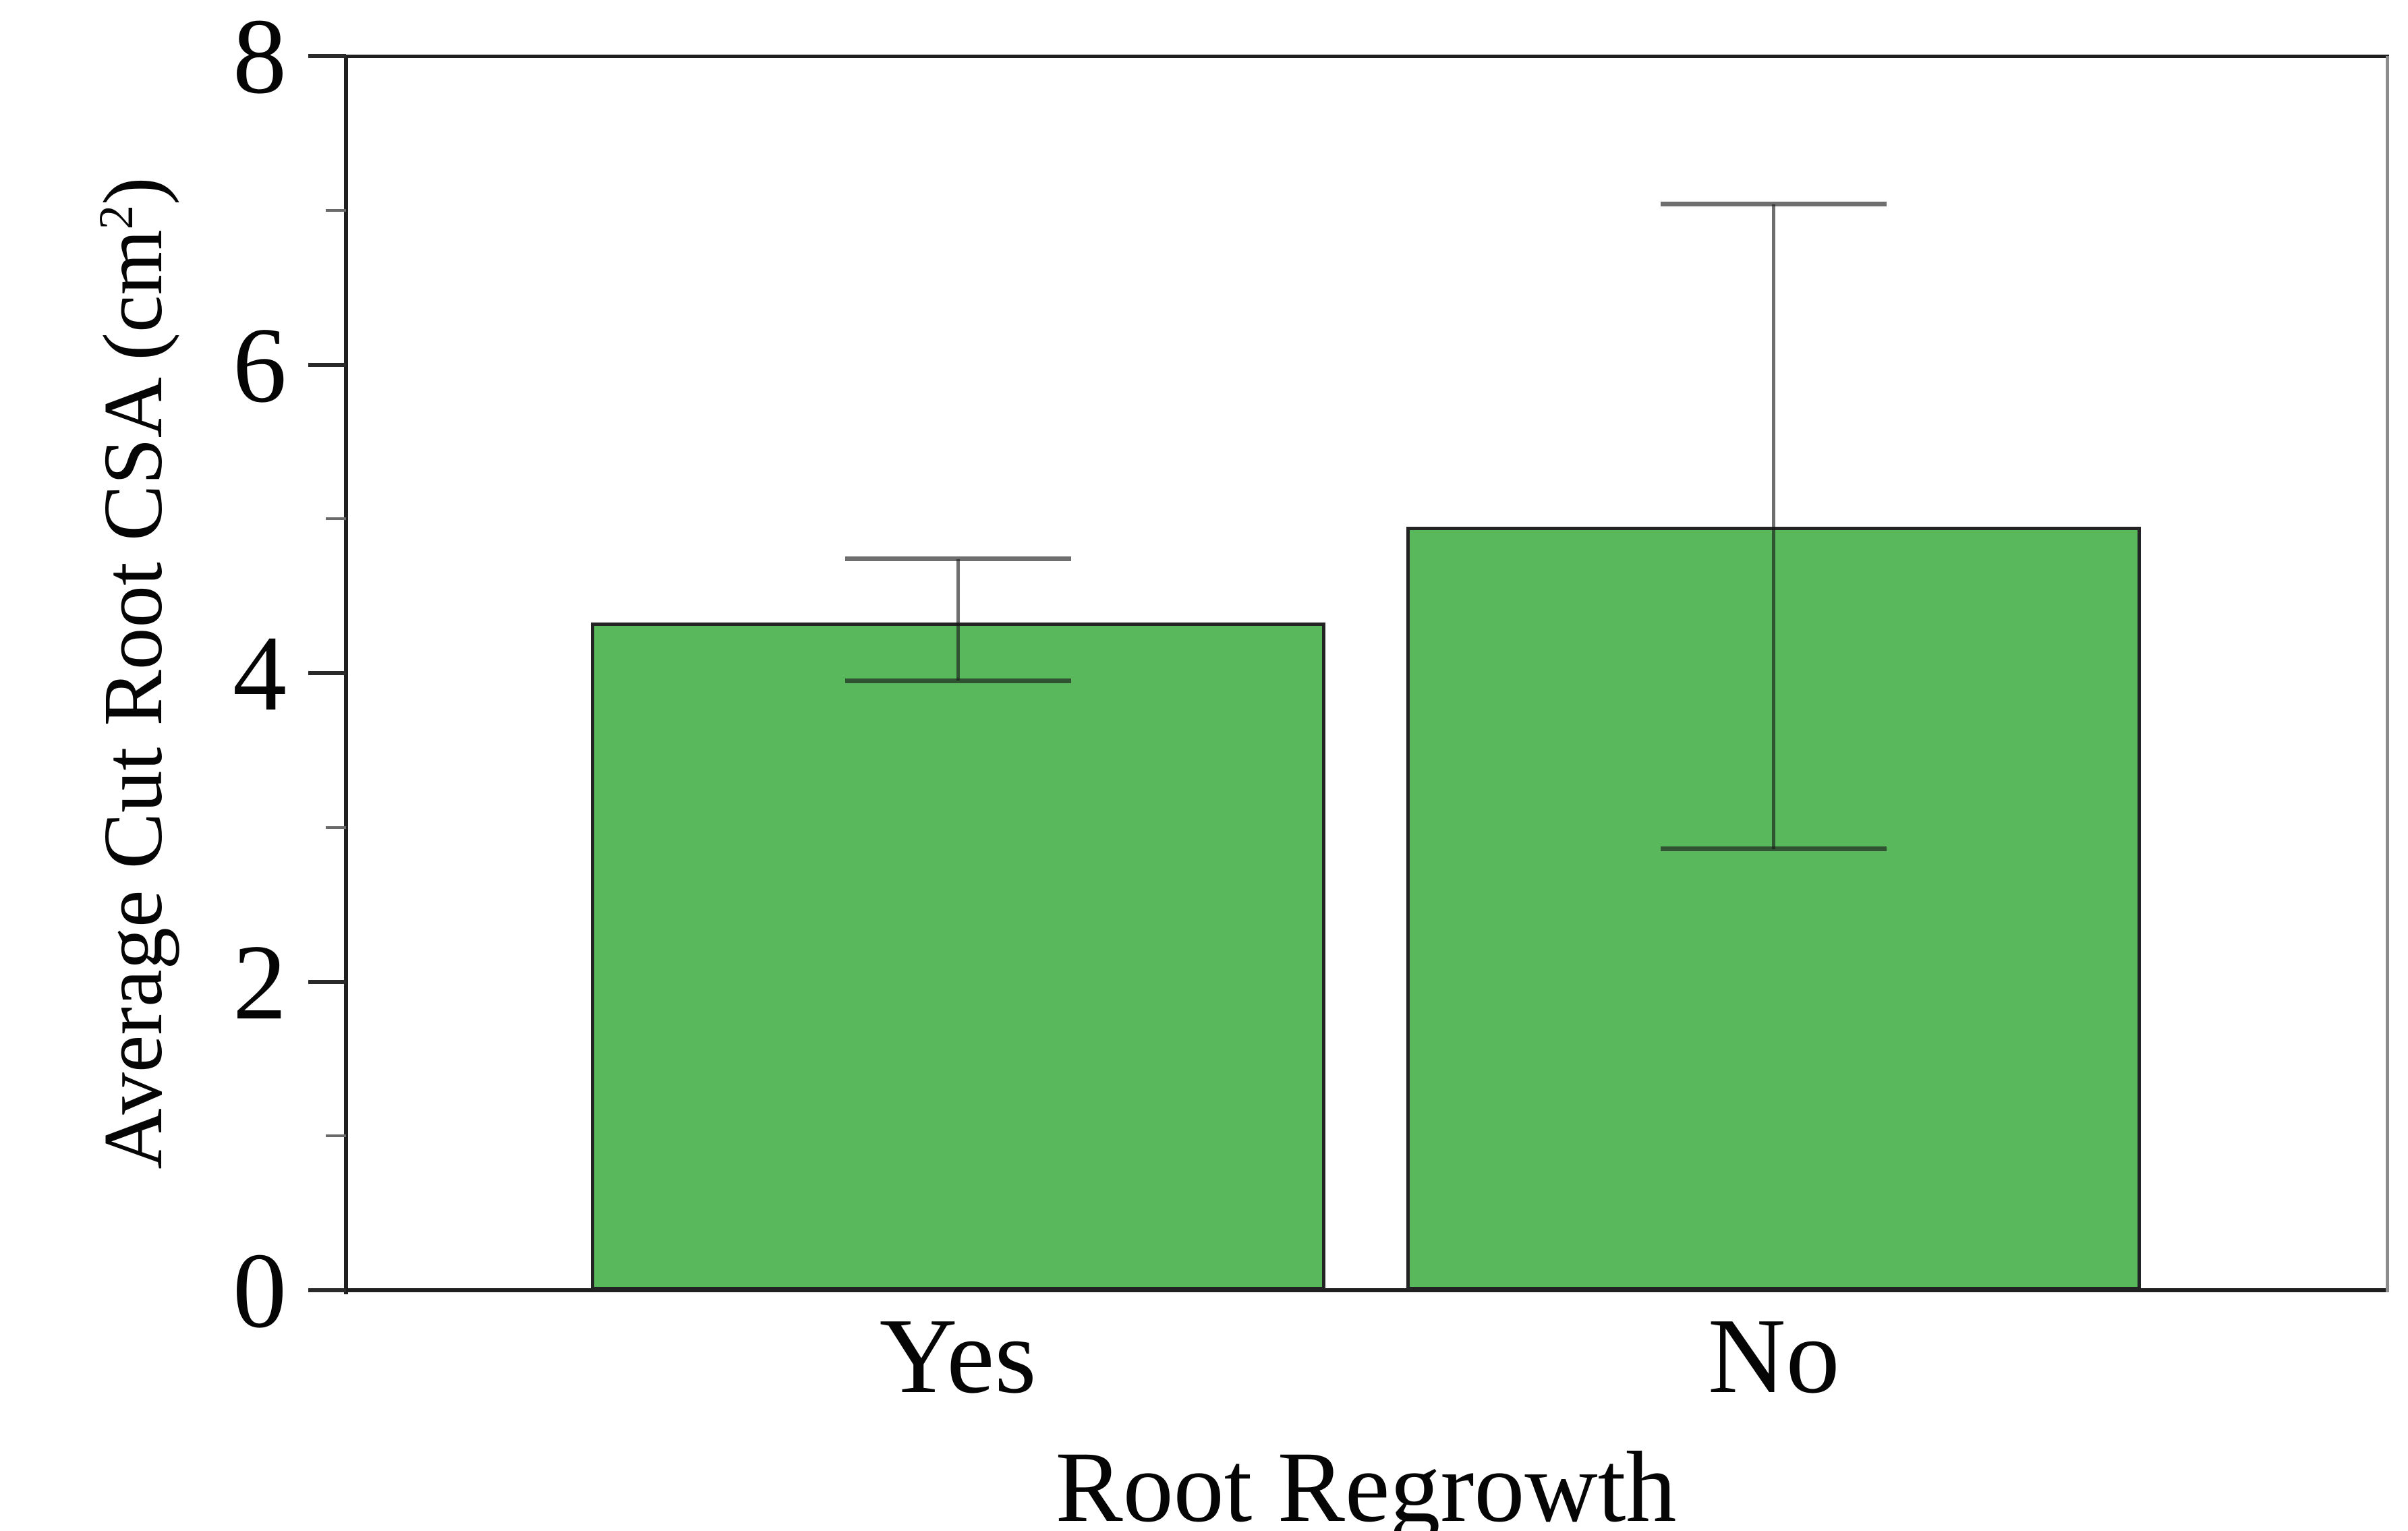 The width and height of the screenshot is (2408, 1531). What do you see at coordinates (1774, 849) in the screenshot?
I see `error-bar-cap-bottom-no` at bounding box center [1774, 849].